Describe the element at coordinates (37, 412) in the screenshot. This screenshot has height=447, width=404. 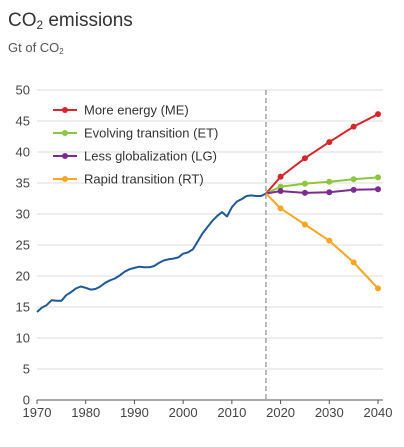
I see `x-tick-label: 1970` at that location.